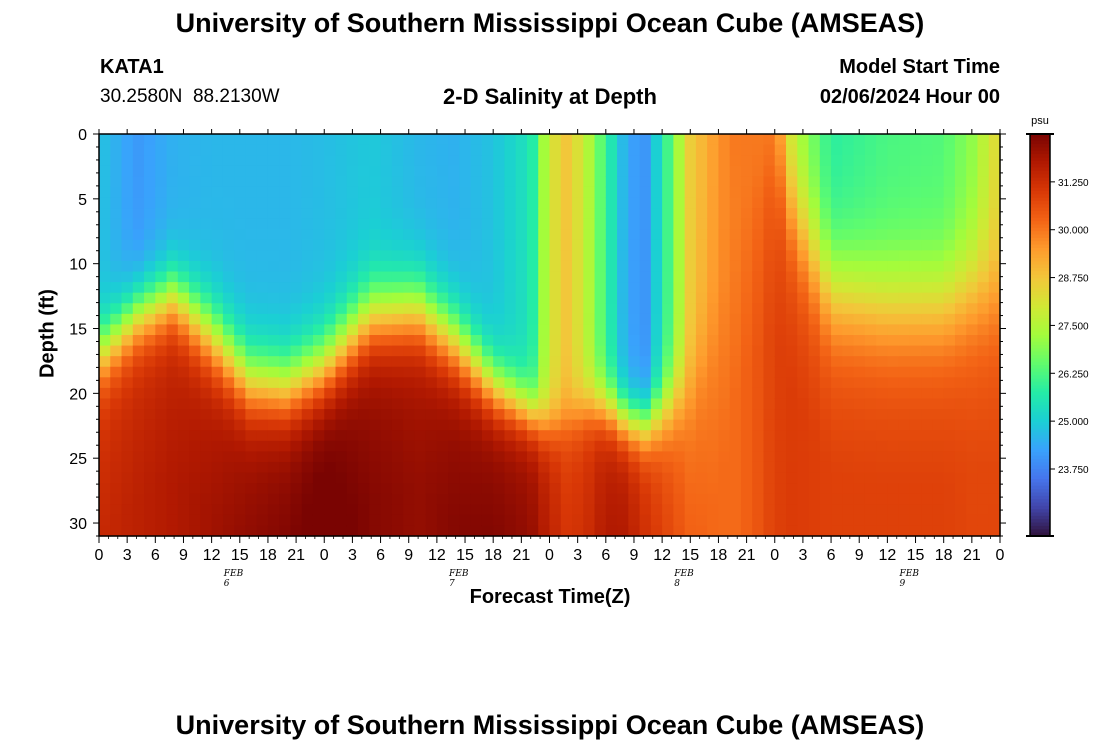  Describe the element at coordinates (909, 97) in the screenshot. I see `model-start-value: 02/06/2024 Hour 00` at that location.